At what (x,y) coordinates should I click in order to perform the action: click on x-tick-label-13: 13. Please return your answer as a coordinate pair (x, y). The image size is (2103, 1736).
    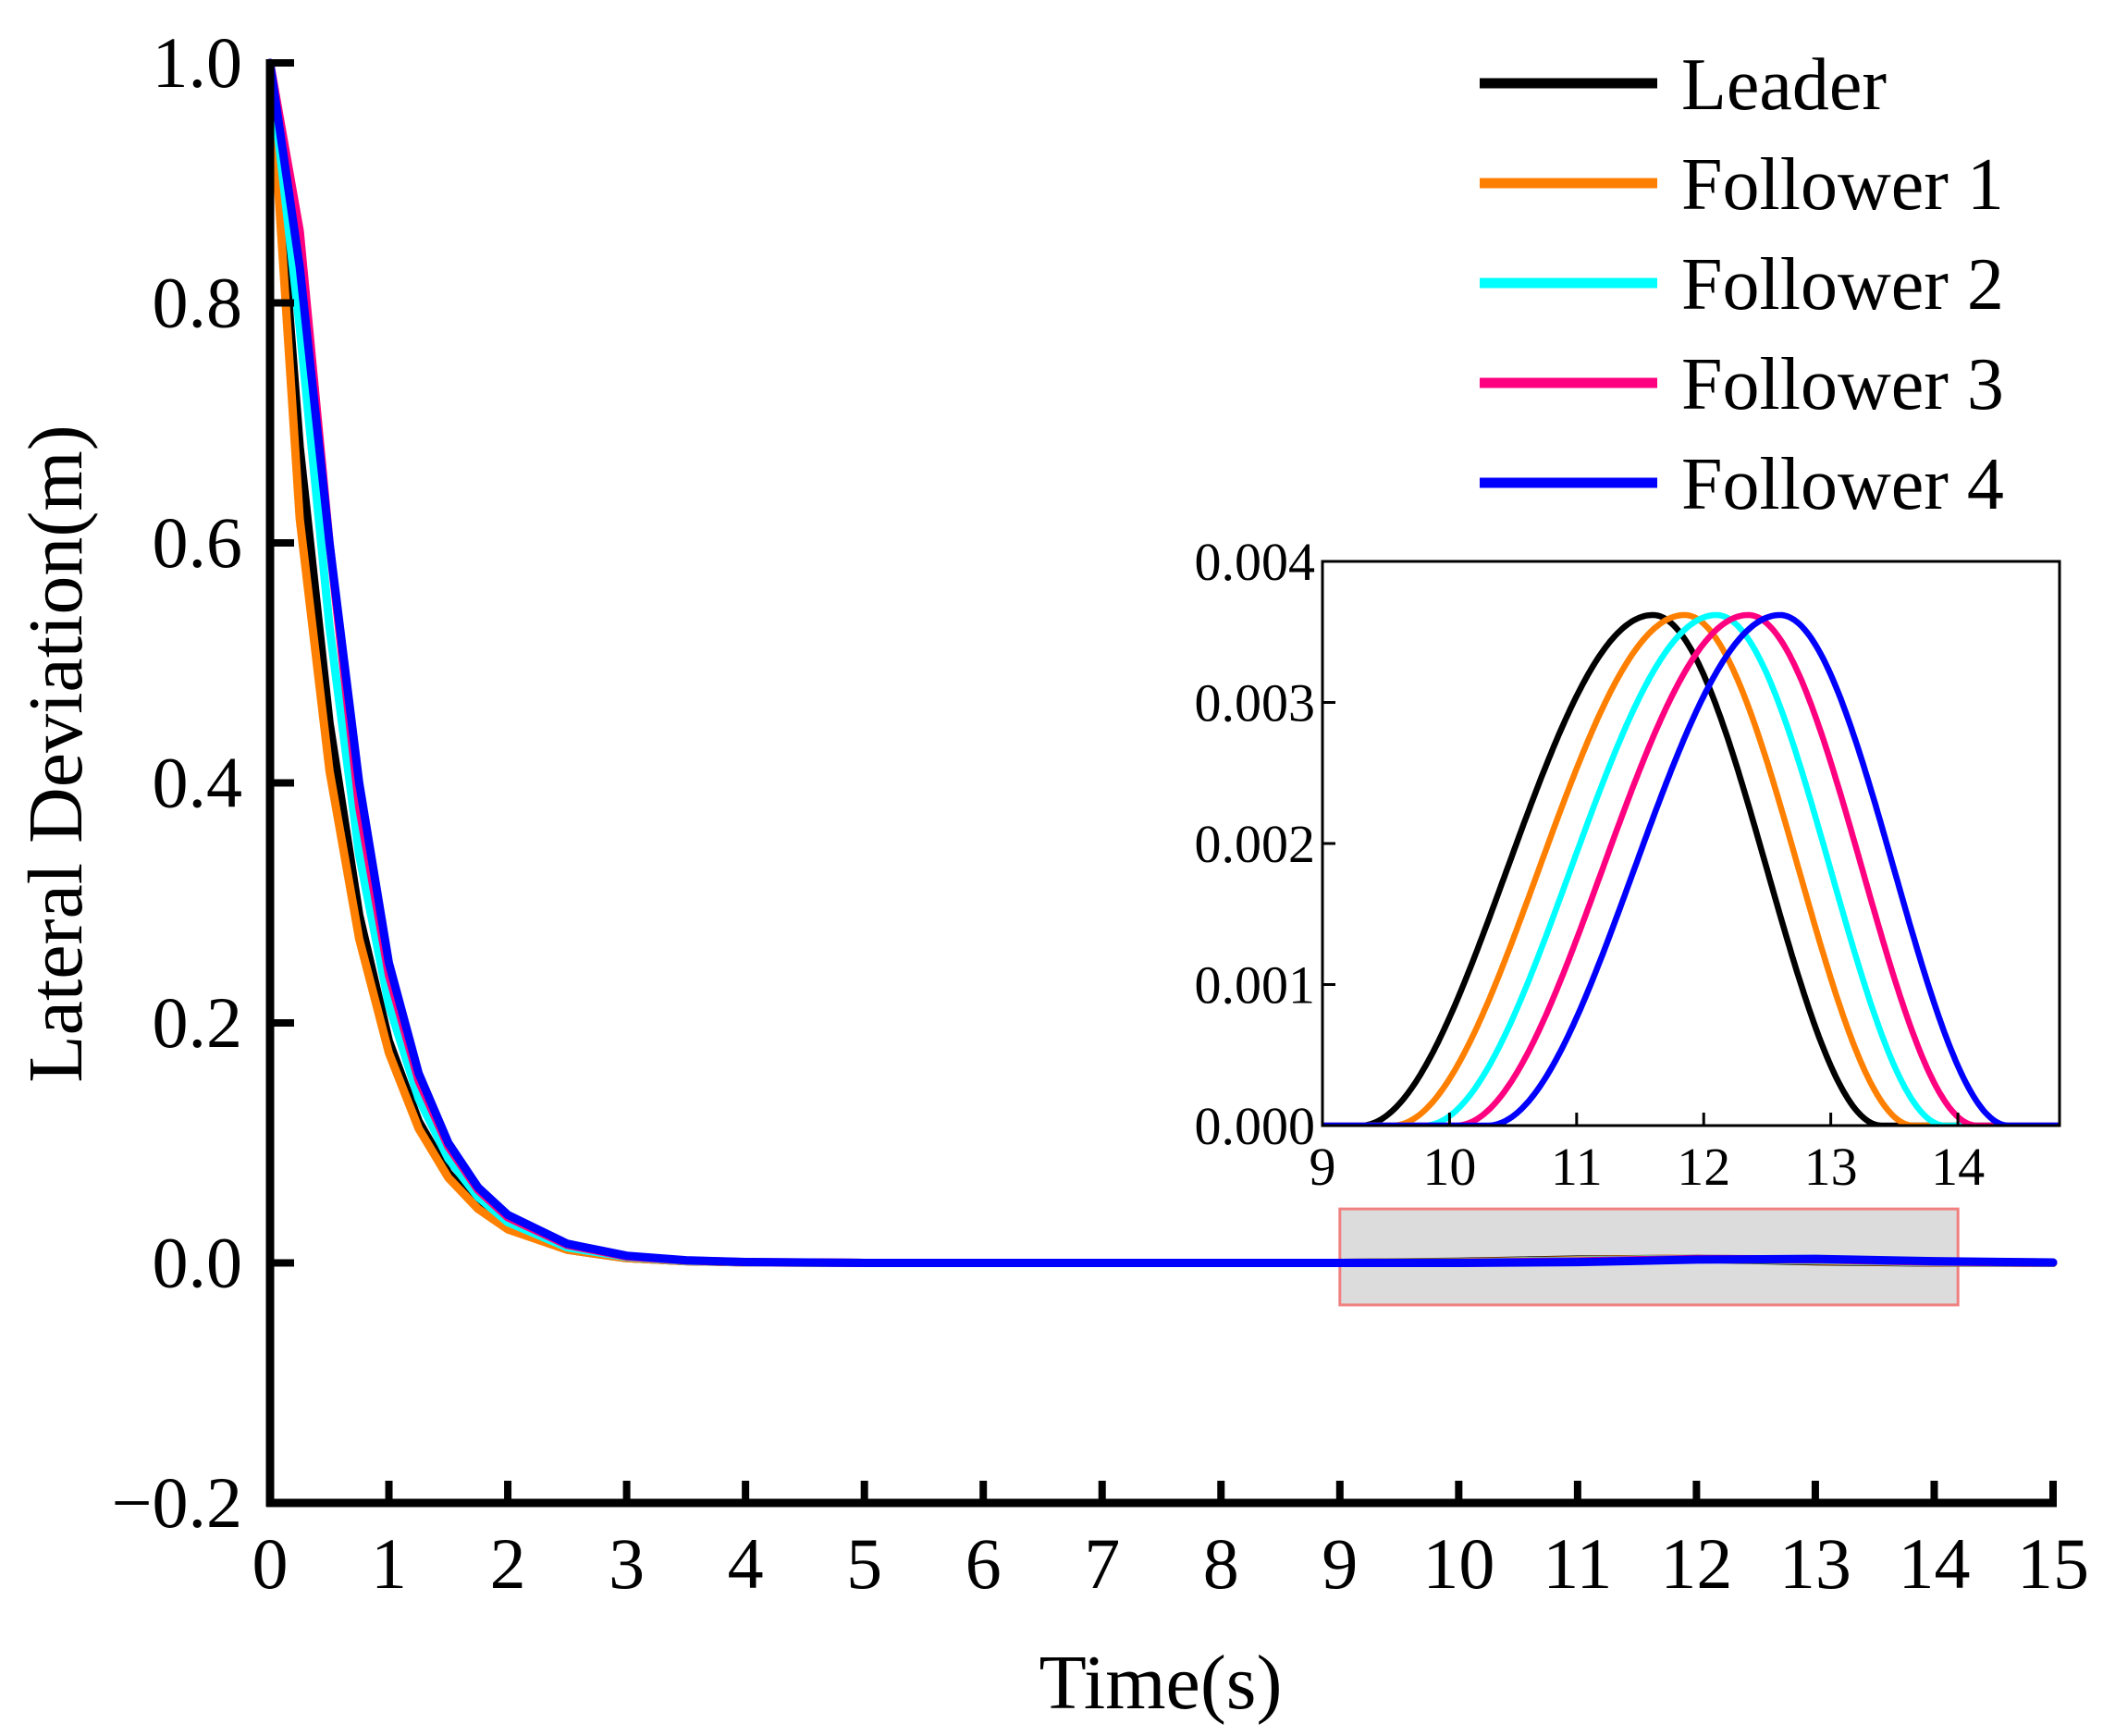
    Looking at the image, I should click on (1815, 1563).